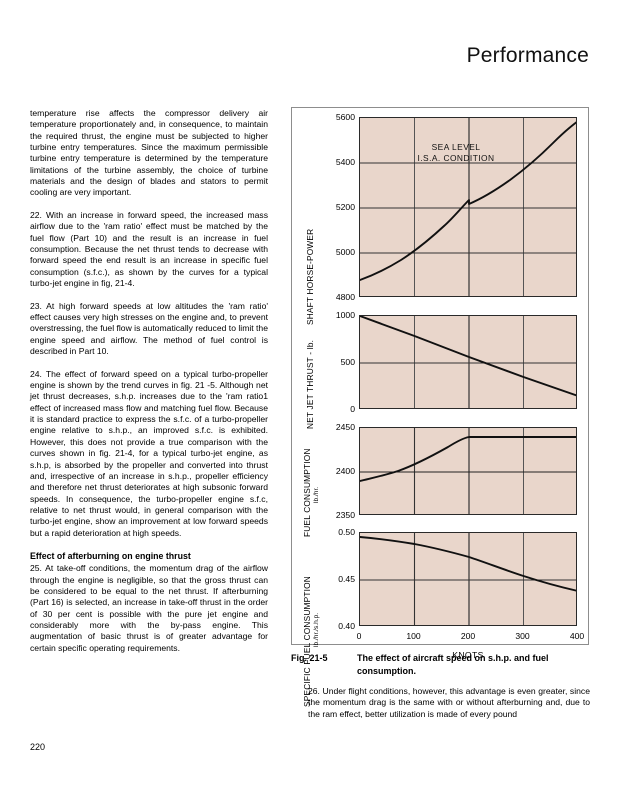 This screenshot has height=800, width=617. What do you see at coordinates (345, 162) in the screenshot?
I see `ytick-5400: 5400` at bounding box center [345, 162].